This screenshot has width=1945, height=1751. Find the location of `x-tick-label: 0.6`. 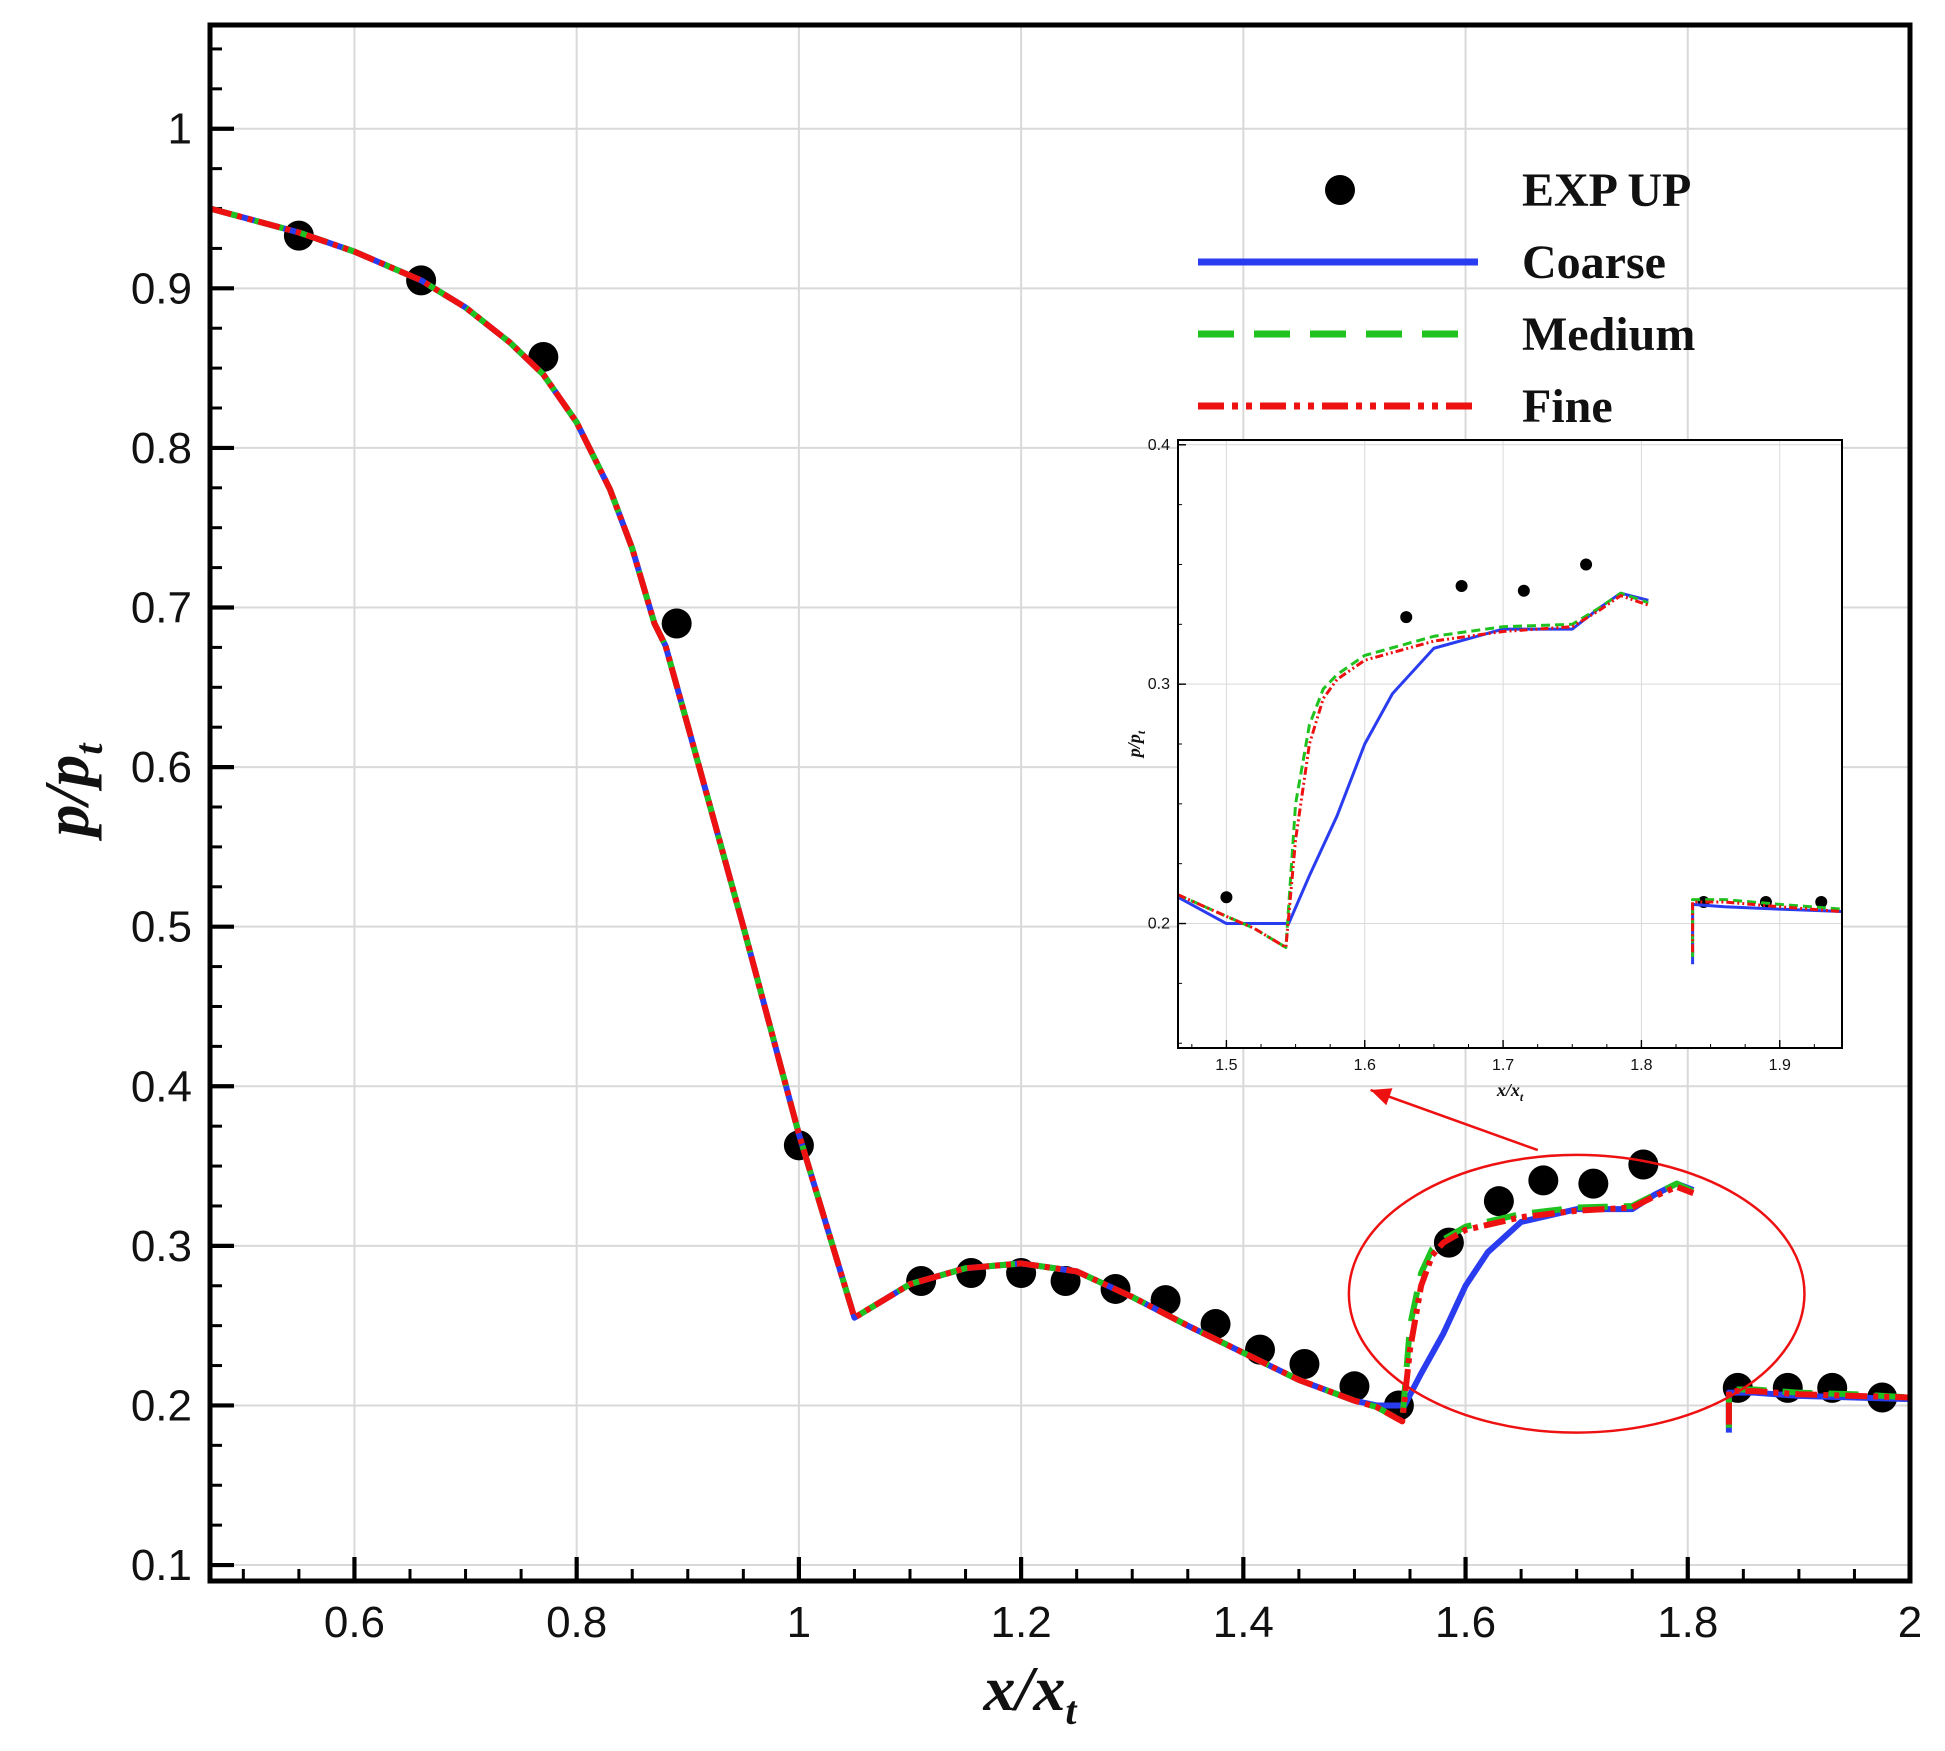

x-tick-label: 0.6 is located at coordinates (354, 1622).